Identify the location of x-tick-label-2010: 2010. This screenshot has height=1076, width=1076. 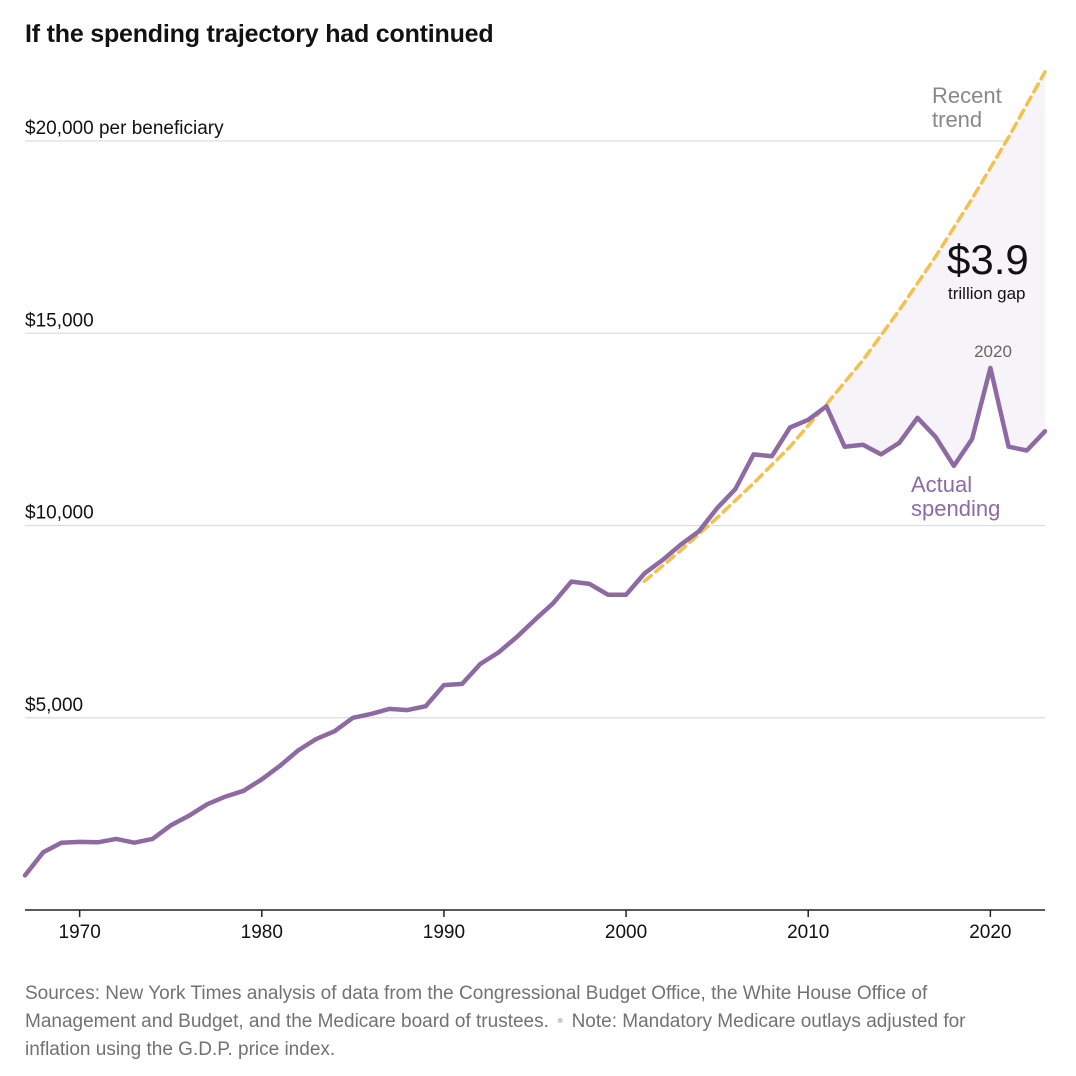
(808, 932).